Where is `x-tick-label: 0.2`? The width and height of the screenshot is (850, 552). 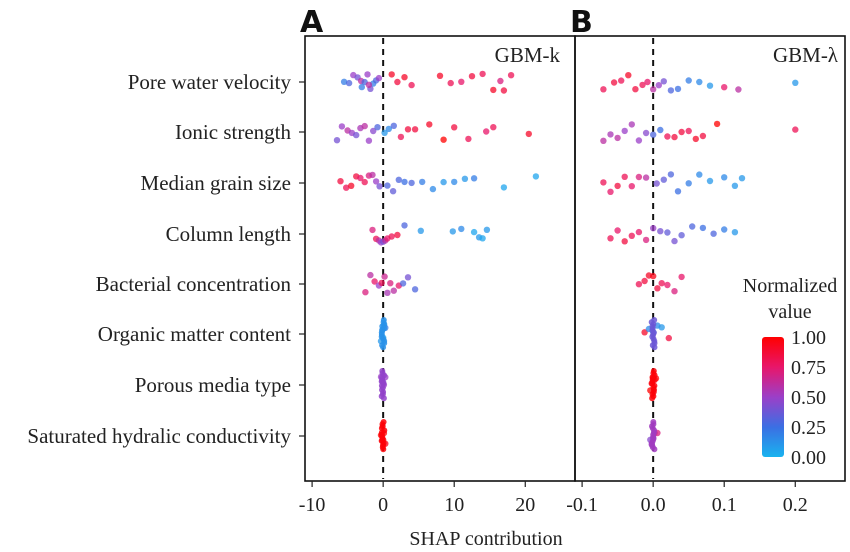
x-tick-label: 0.2 is located at coordinates (795, 505).